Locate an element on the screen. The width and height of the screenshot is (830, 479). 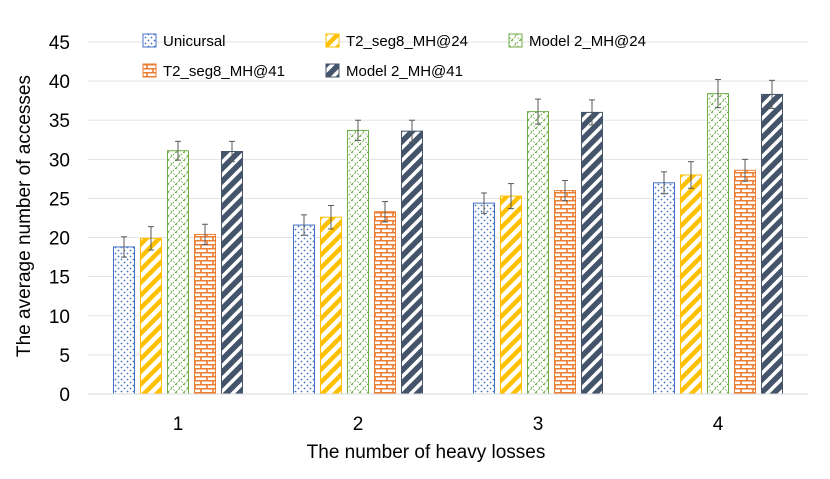
y-tick-label: 45 is located at coordinates (59, 43).